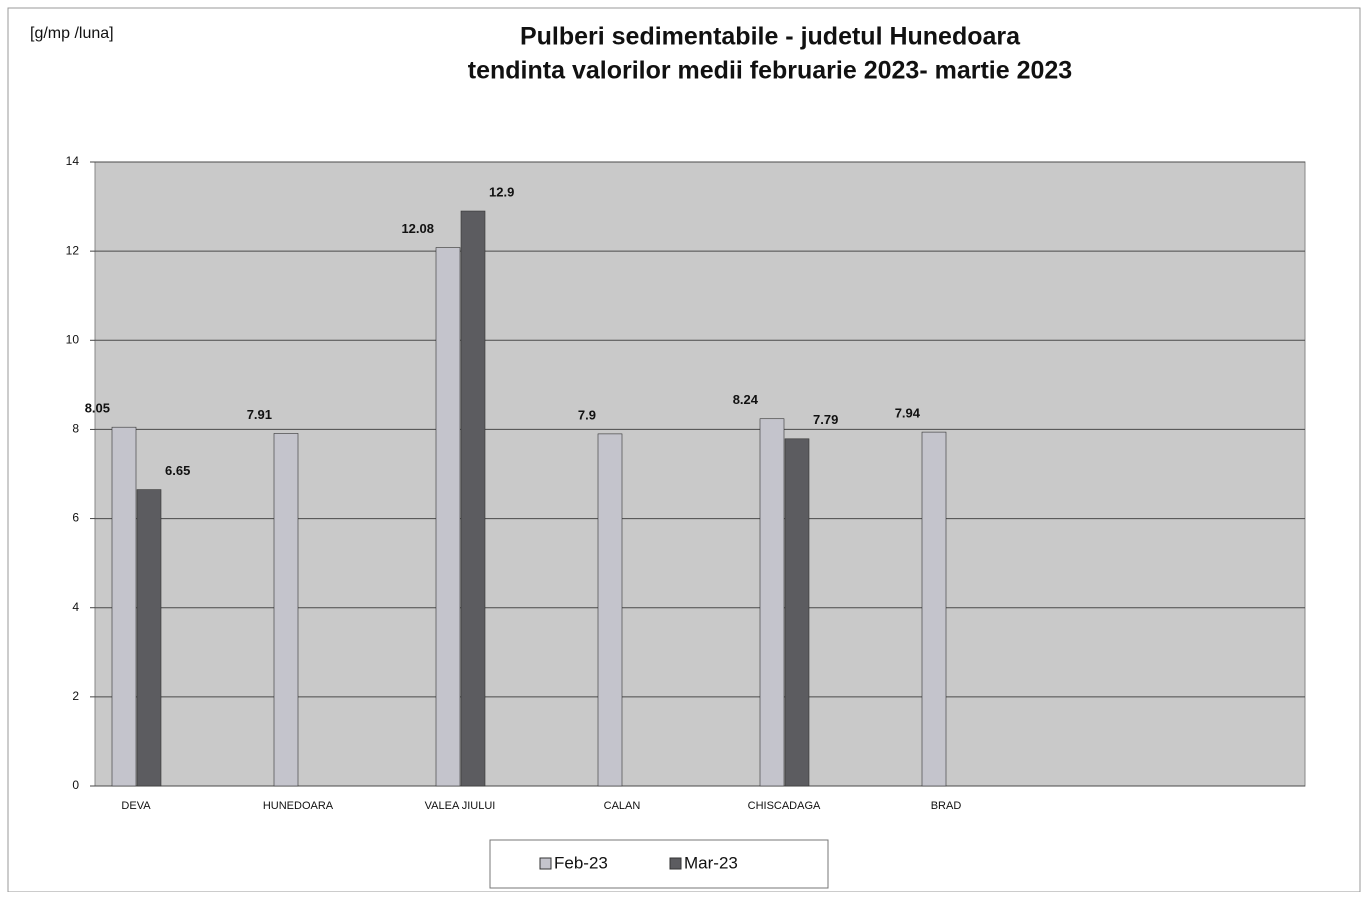 Image resolution: width=1367 pixels, height=897 pixels. Describe the element at coordinates (946, 806) in the screenshot. I see `x-tick-label: BRAD` at that location.